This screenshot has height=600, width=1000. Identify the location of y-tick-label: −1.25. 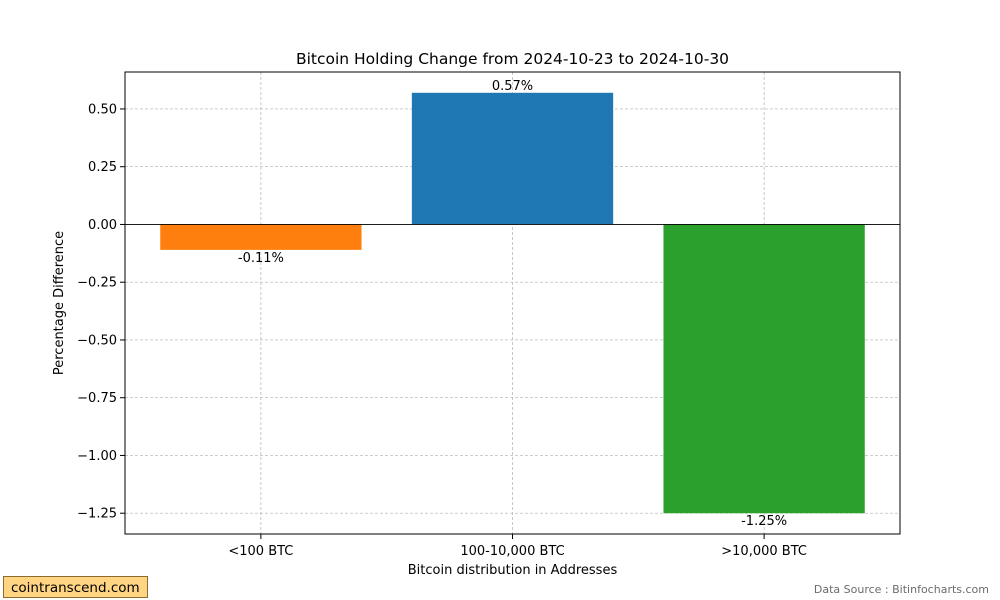
(97, 514).